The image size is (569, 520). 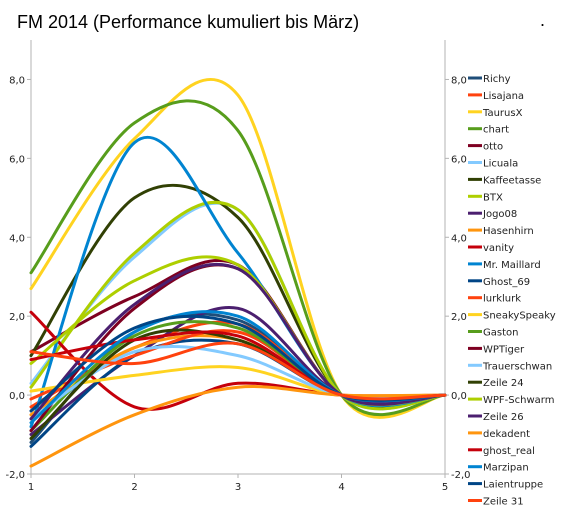 What do you see at coordinates (493, 147) in the screenshot?
I see `legend-label-otto: otto` at bounding box center [493, 147].